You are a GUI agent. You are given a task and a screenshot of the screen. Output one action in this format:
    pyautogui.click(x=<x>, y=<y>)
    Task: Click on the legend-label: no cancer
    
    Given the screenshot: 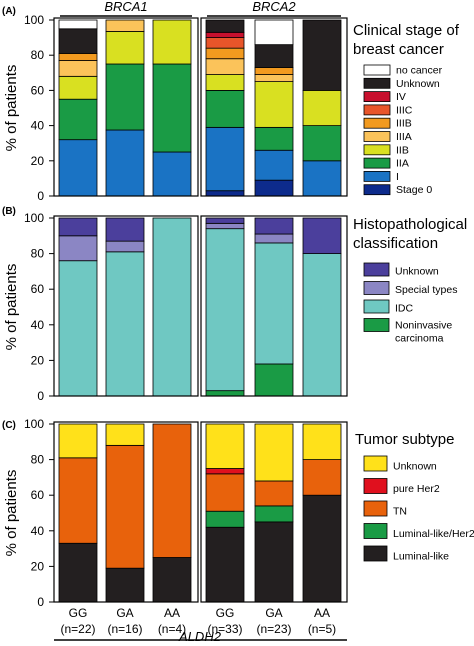 What is the action you would take?
    pyautogui.click(x=419, y=71)
    